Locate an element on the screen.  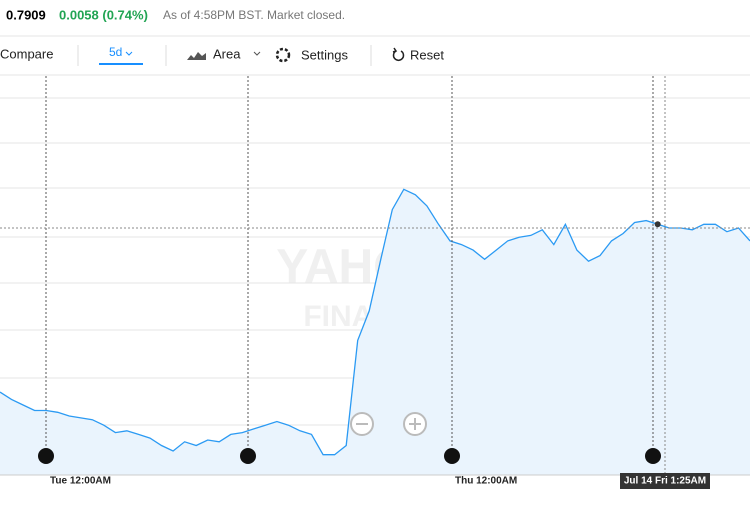
range-caret is located at coordinates (129, 53).